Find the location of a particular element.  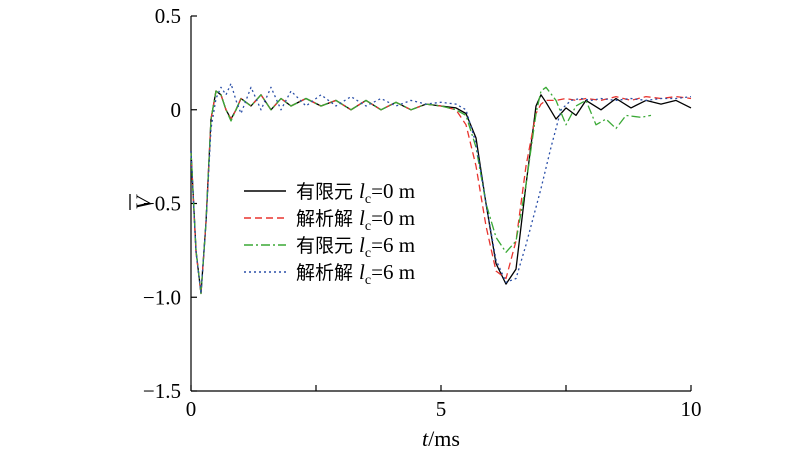

x-tick-label: 0 is located at coordinates (191, 409).